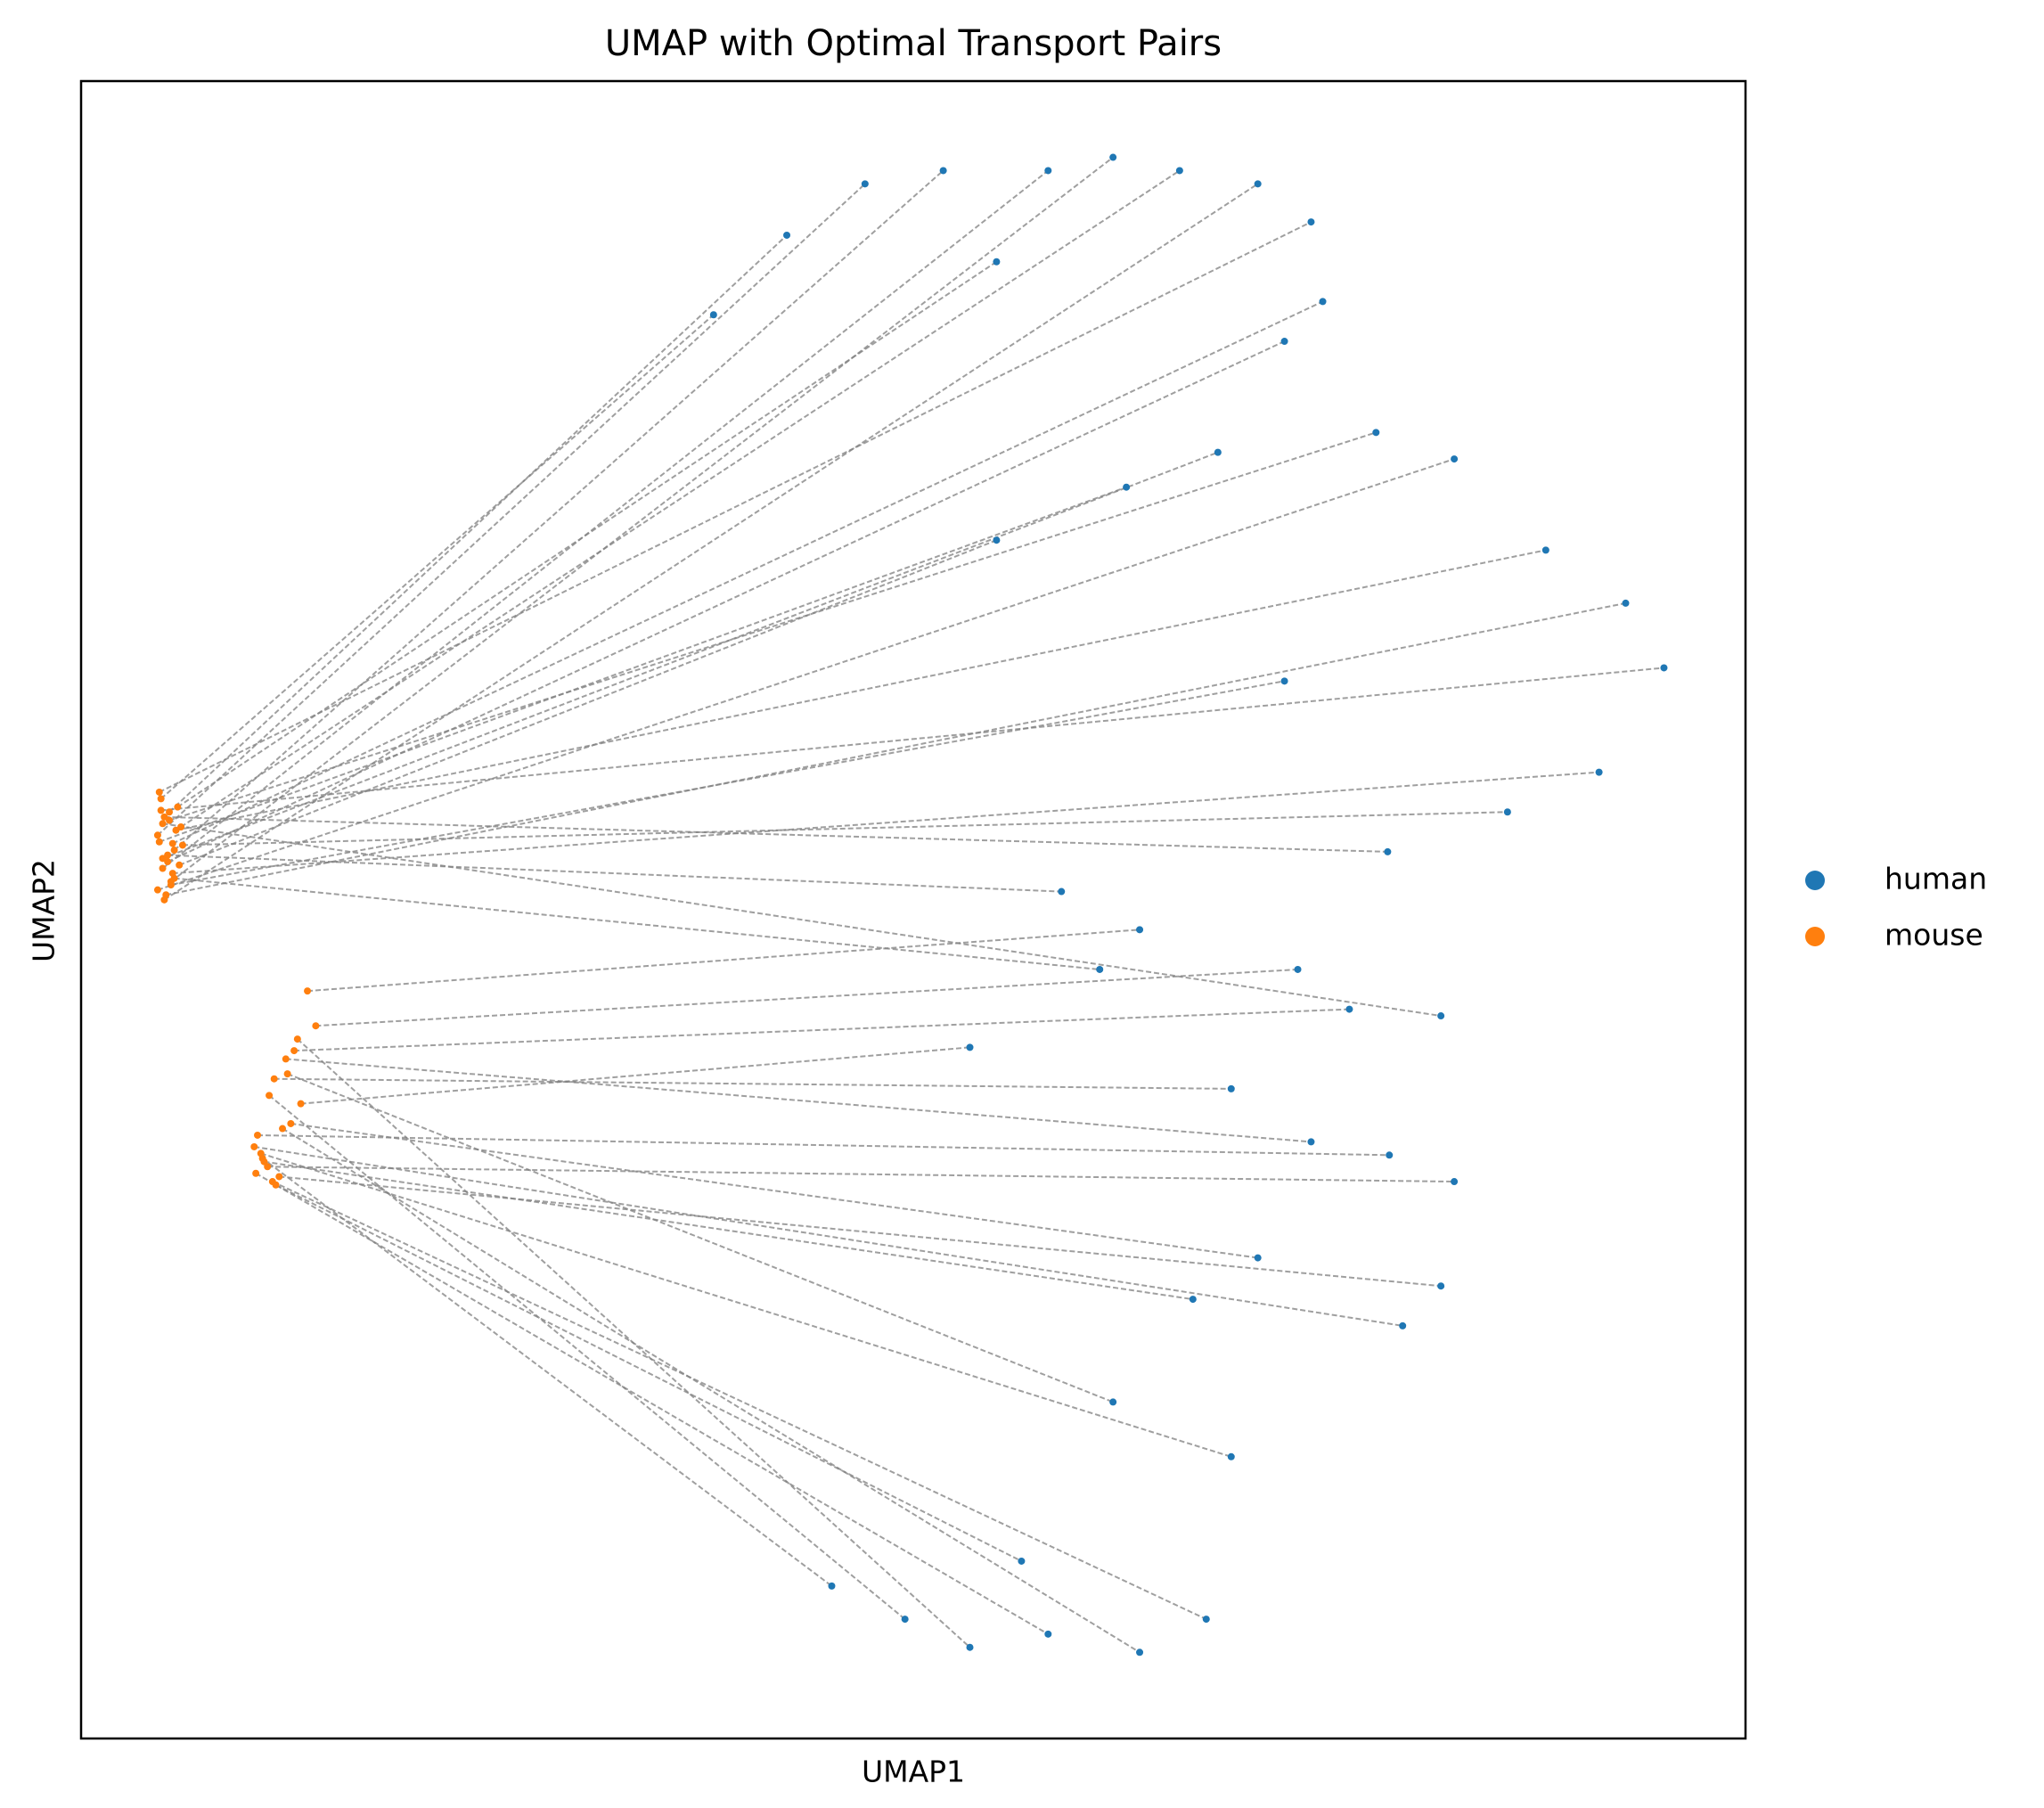 Image resolution: width=2044 pixels, height=1808 pixels. Describe the element at coordinates (44, 910) in the screenshot. I see `y-axis-label: UMAP2` at that location.